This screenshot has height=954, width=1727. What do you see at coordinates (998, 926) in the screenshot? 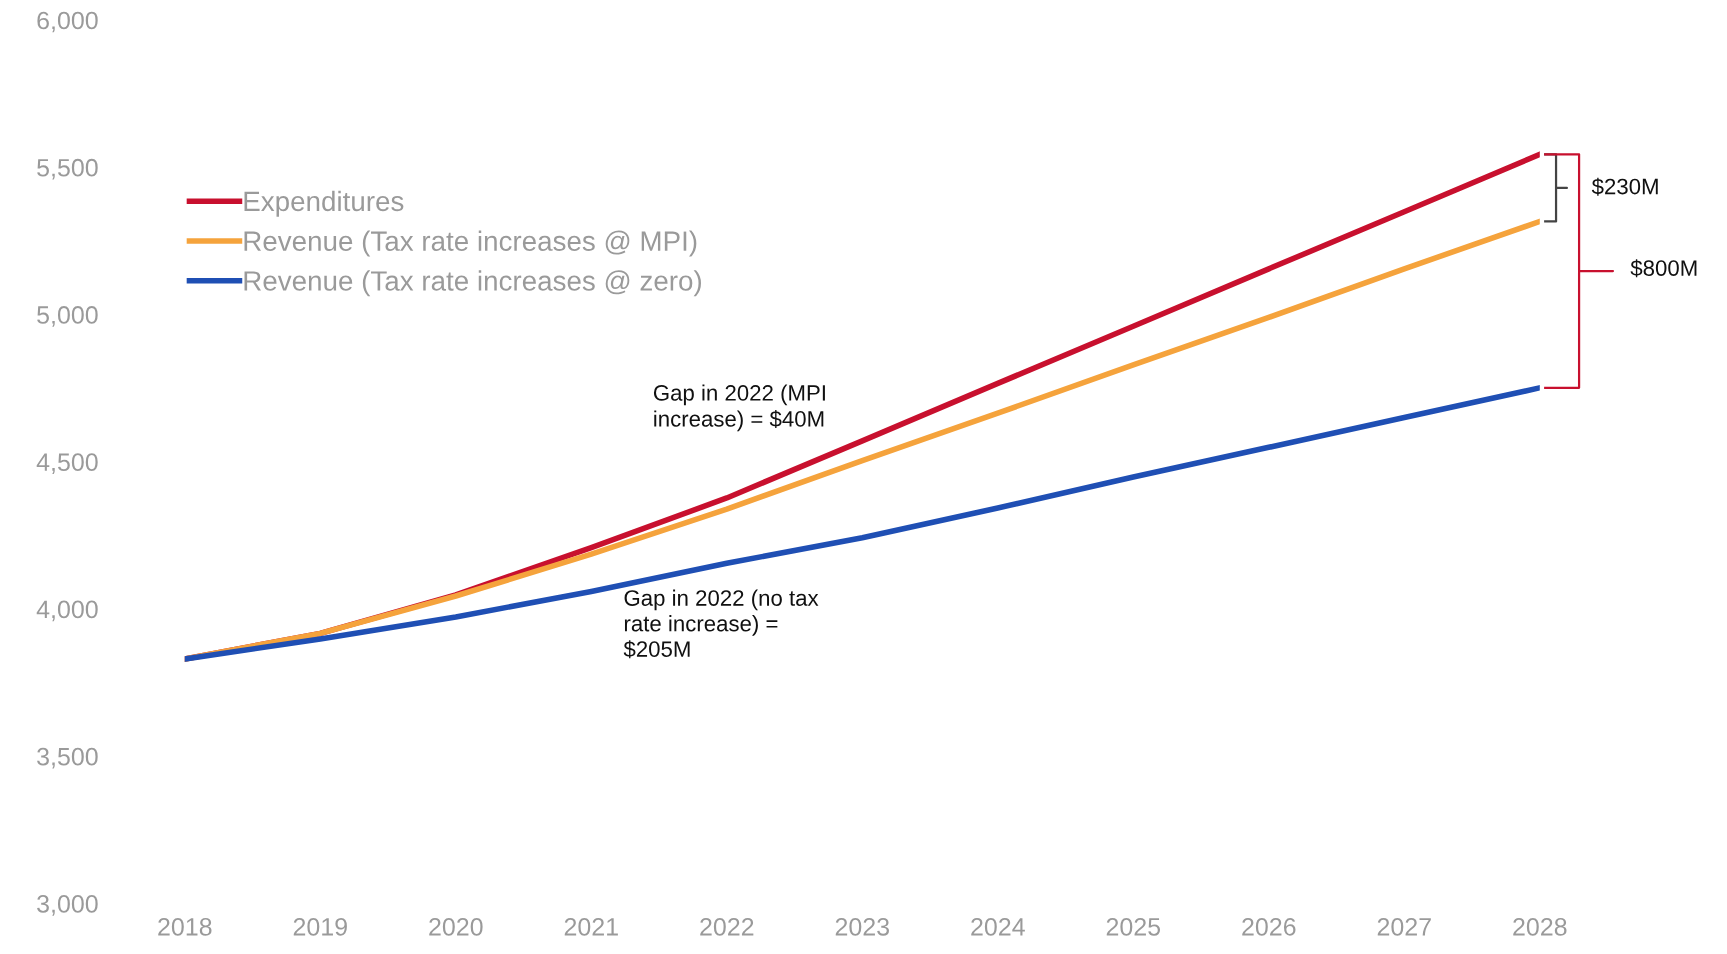
I see `x-tick-label: 2024` at bounding box center [998, 926].